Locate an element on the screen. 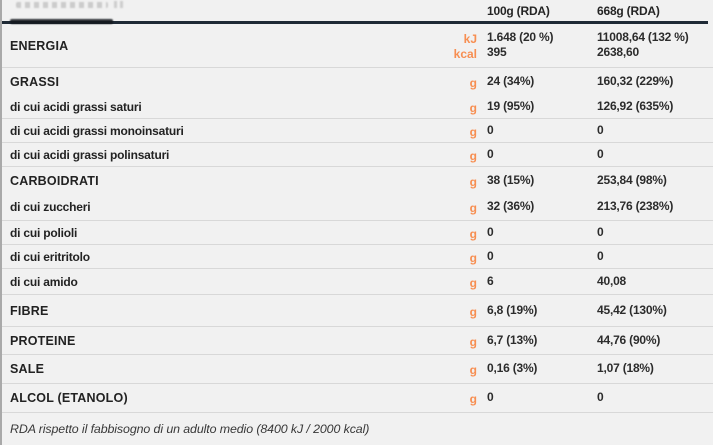 The image size is (713, 445). nutrient-label: SALE is located at coordinates (27, 369).